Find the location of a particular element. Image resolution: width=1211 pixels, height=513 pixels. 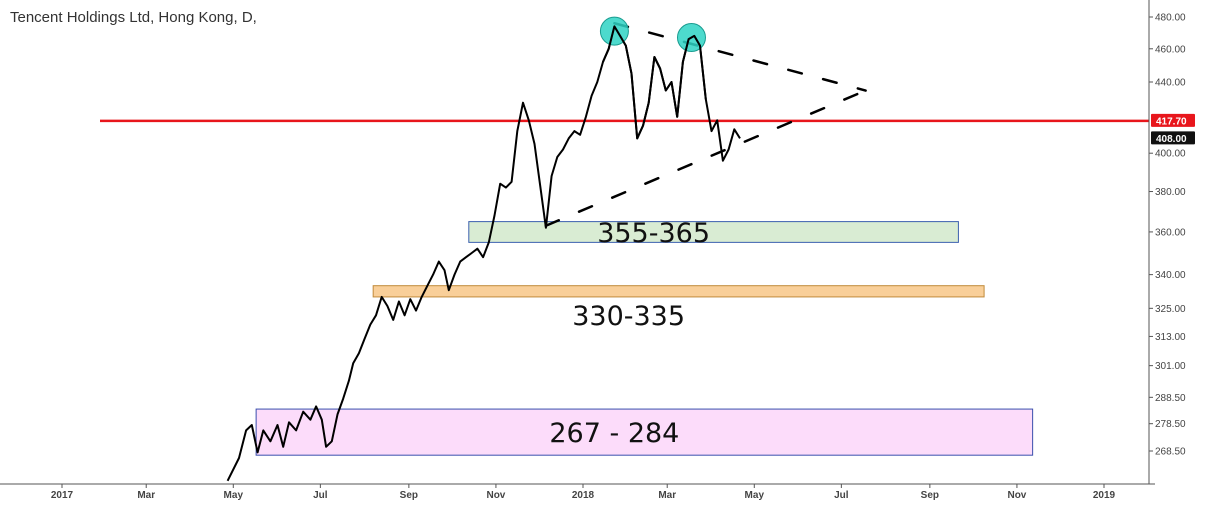

y-tick-label: 288.50 is located at coordinates (1170, 398).